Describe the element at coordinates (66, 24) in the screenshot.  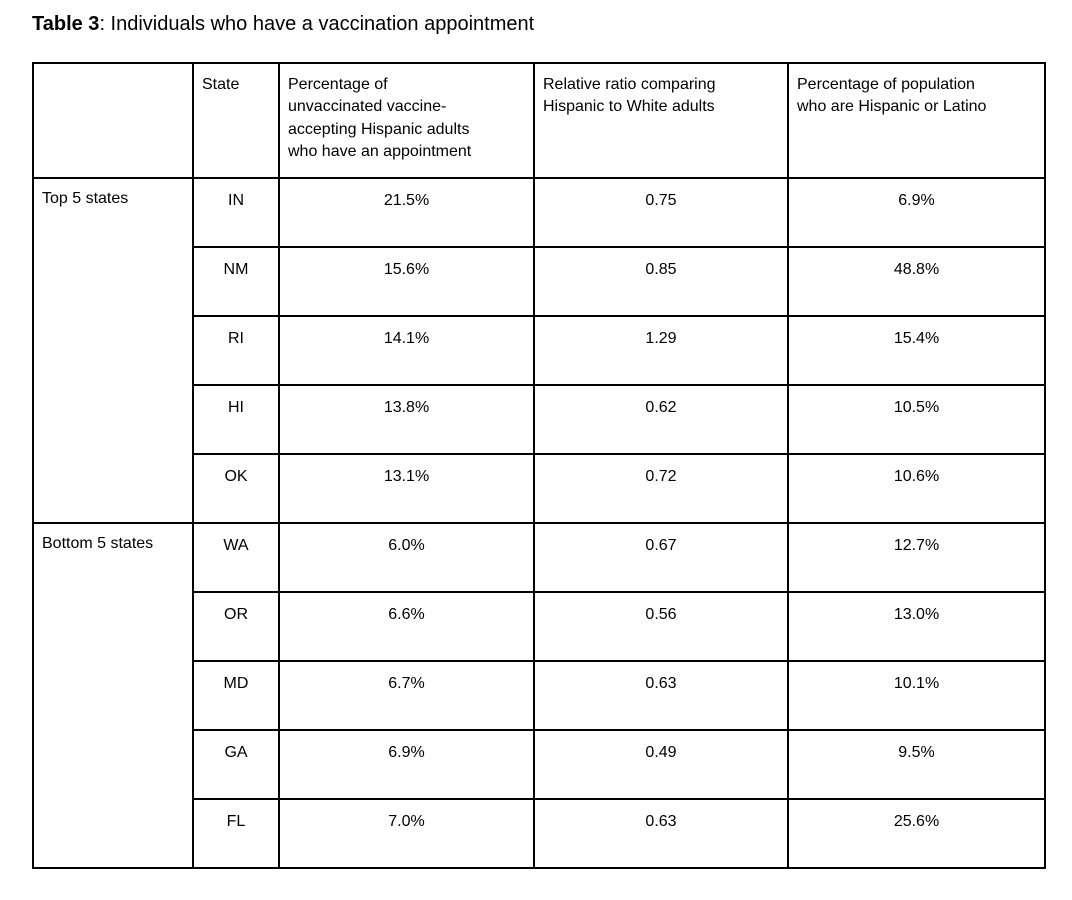
I see `table-caption-label: Table 3` at that location.